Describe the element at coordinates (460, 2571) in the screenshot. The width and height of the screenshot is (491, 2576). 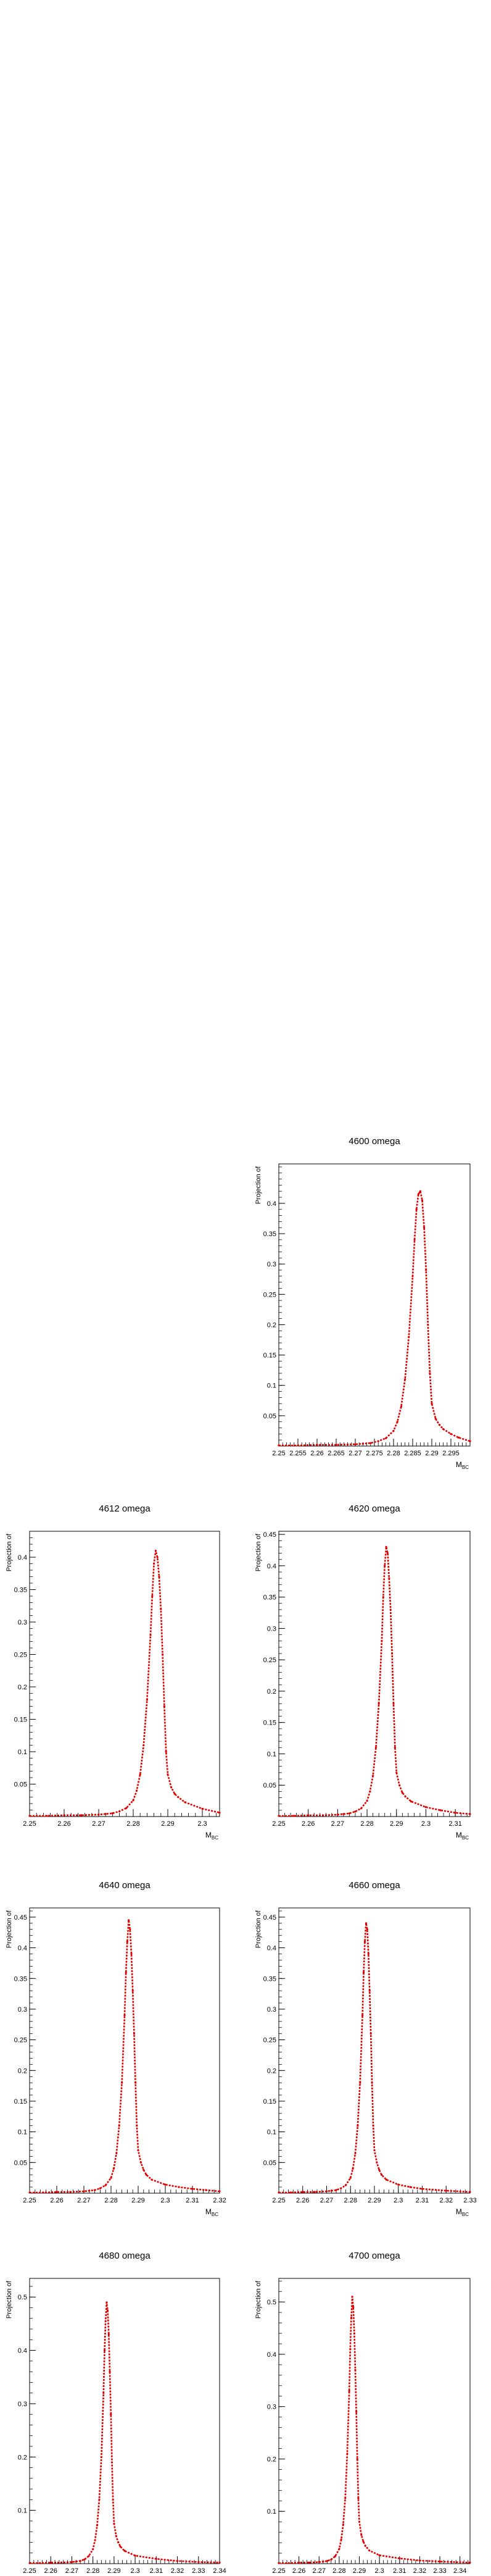
I see `x-tick-label: 2.34` at that location.